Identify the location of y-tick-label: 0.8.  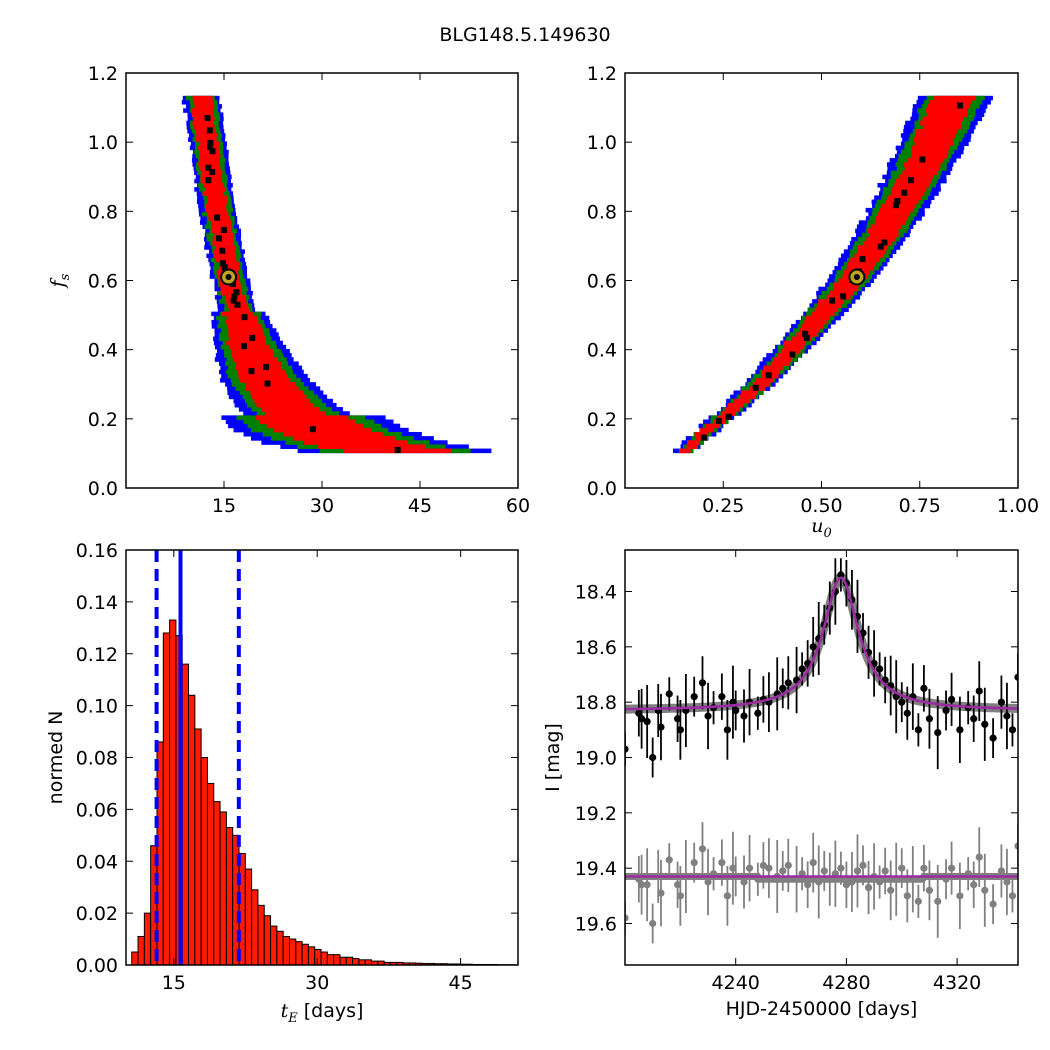
(103, 212).